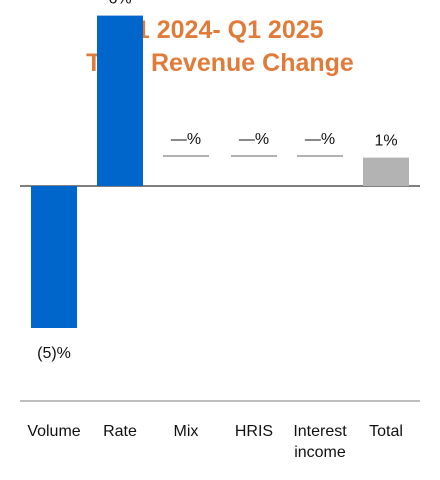  What do you see at coordinates (54, 353) in the screenshot?
I see `value-label-0: (5)%` at bounding box center [54, 353].